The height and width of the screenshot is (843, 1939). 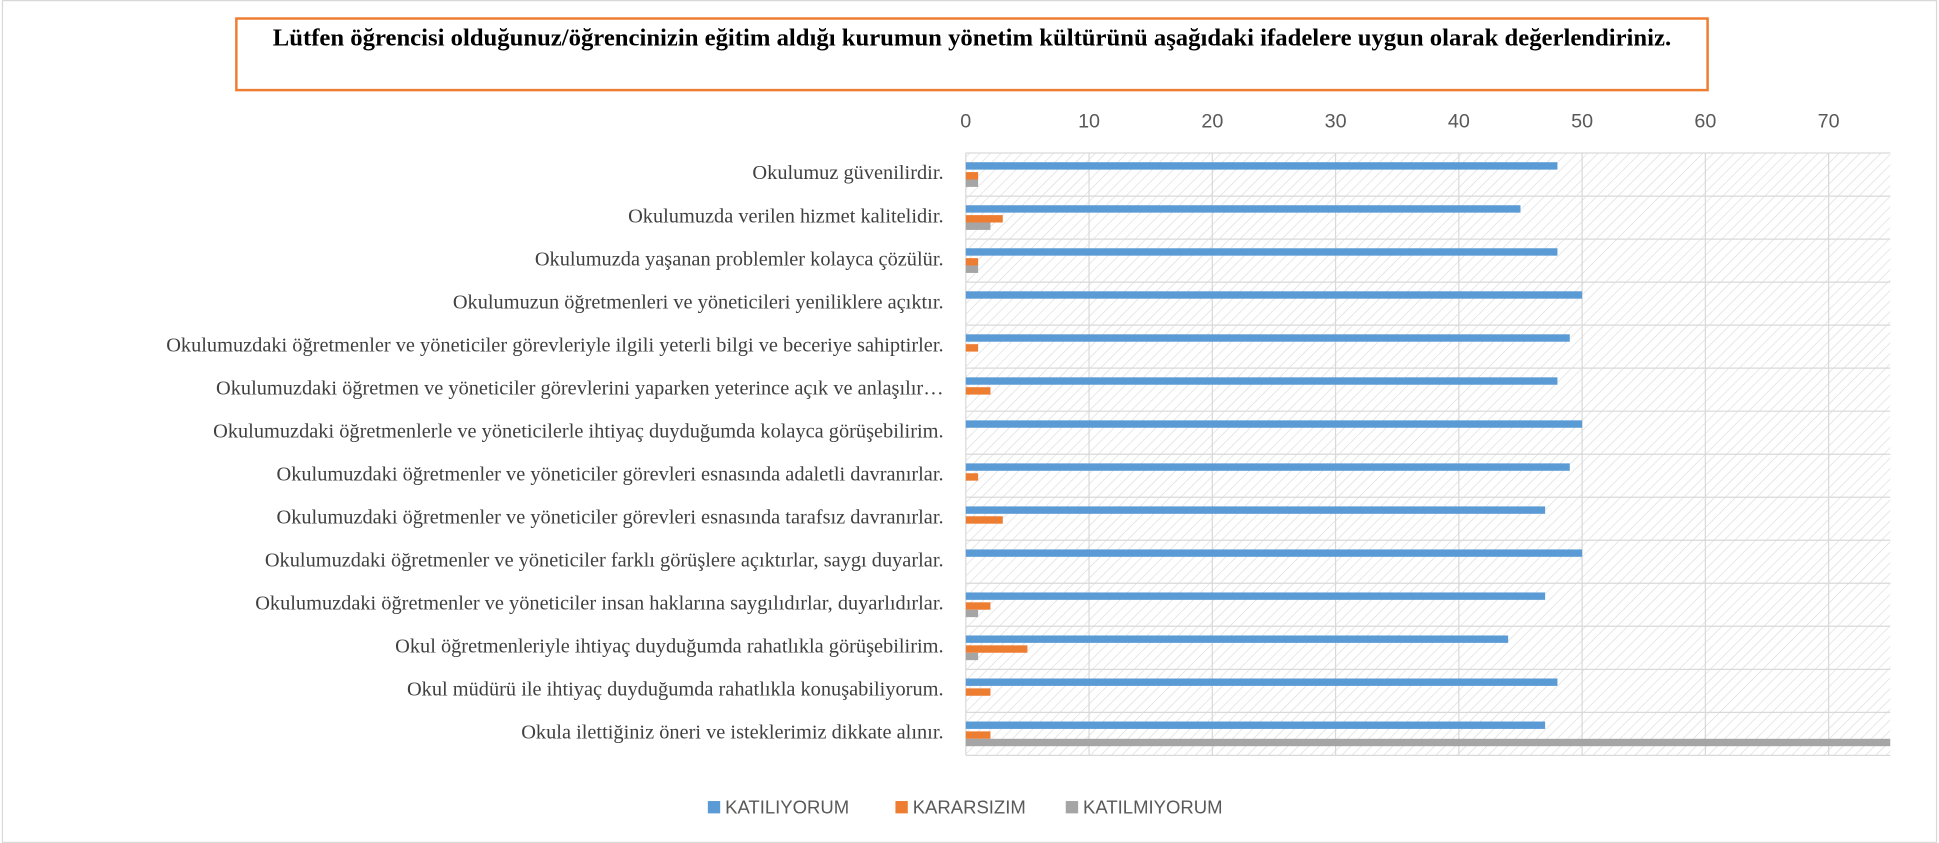 I want to click on x-tick-label: 20, so click(x=1212, y=121).